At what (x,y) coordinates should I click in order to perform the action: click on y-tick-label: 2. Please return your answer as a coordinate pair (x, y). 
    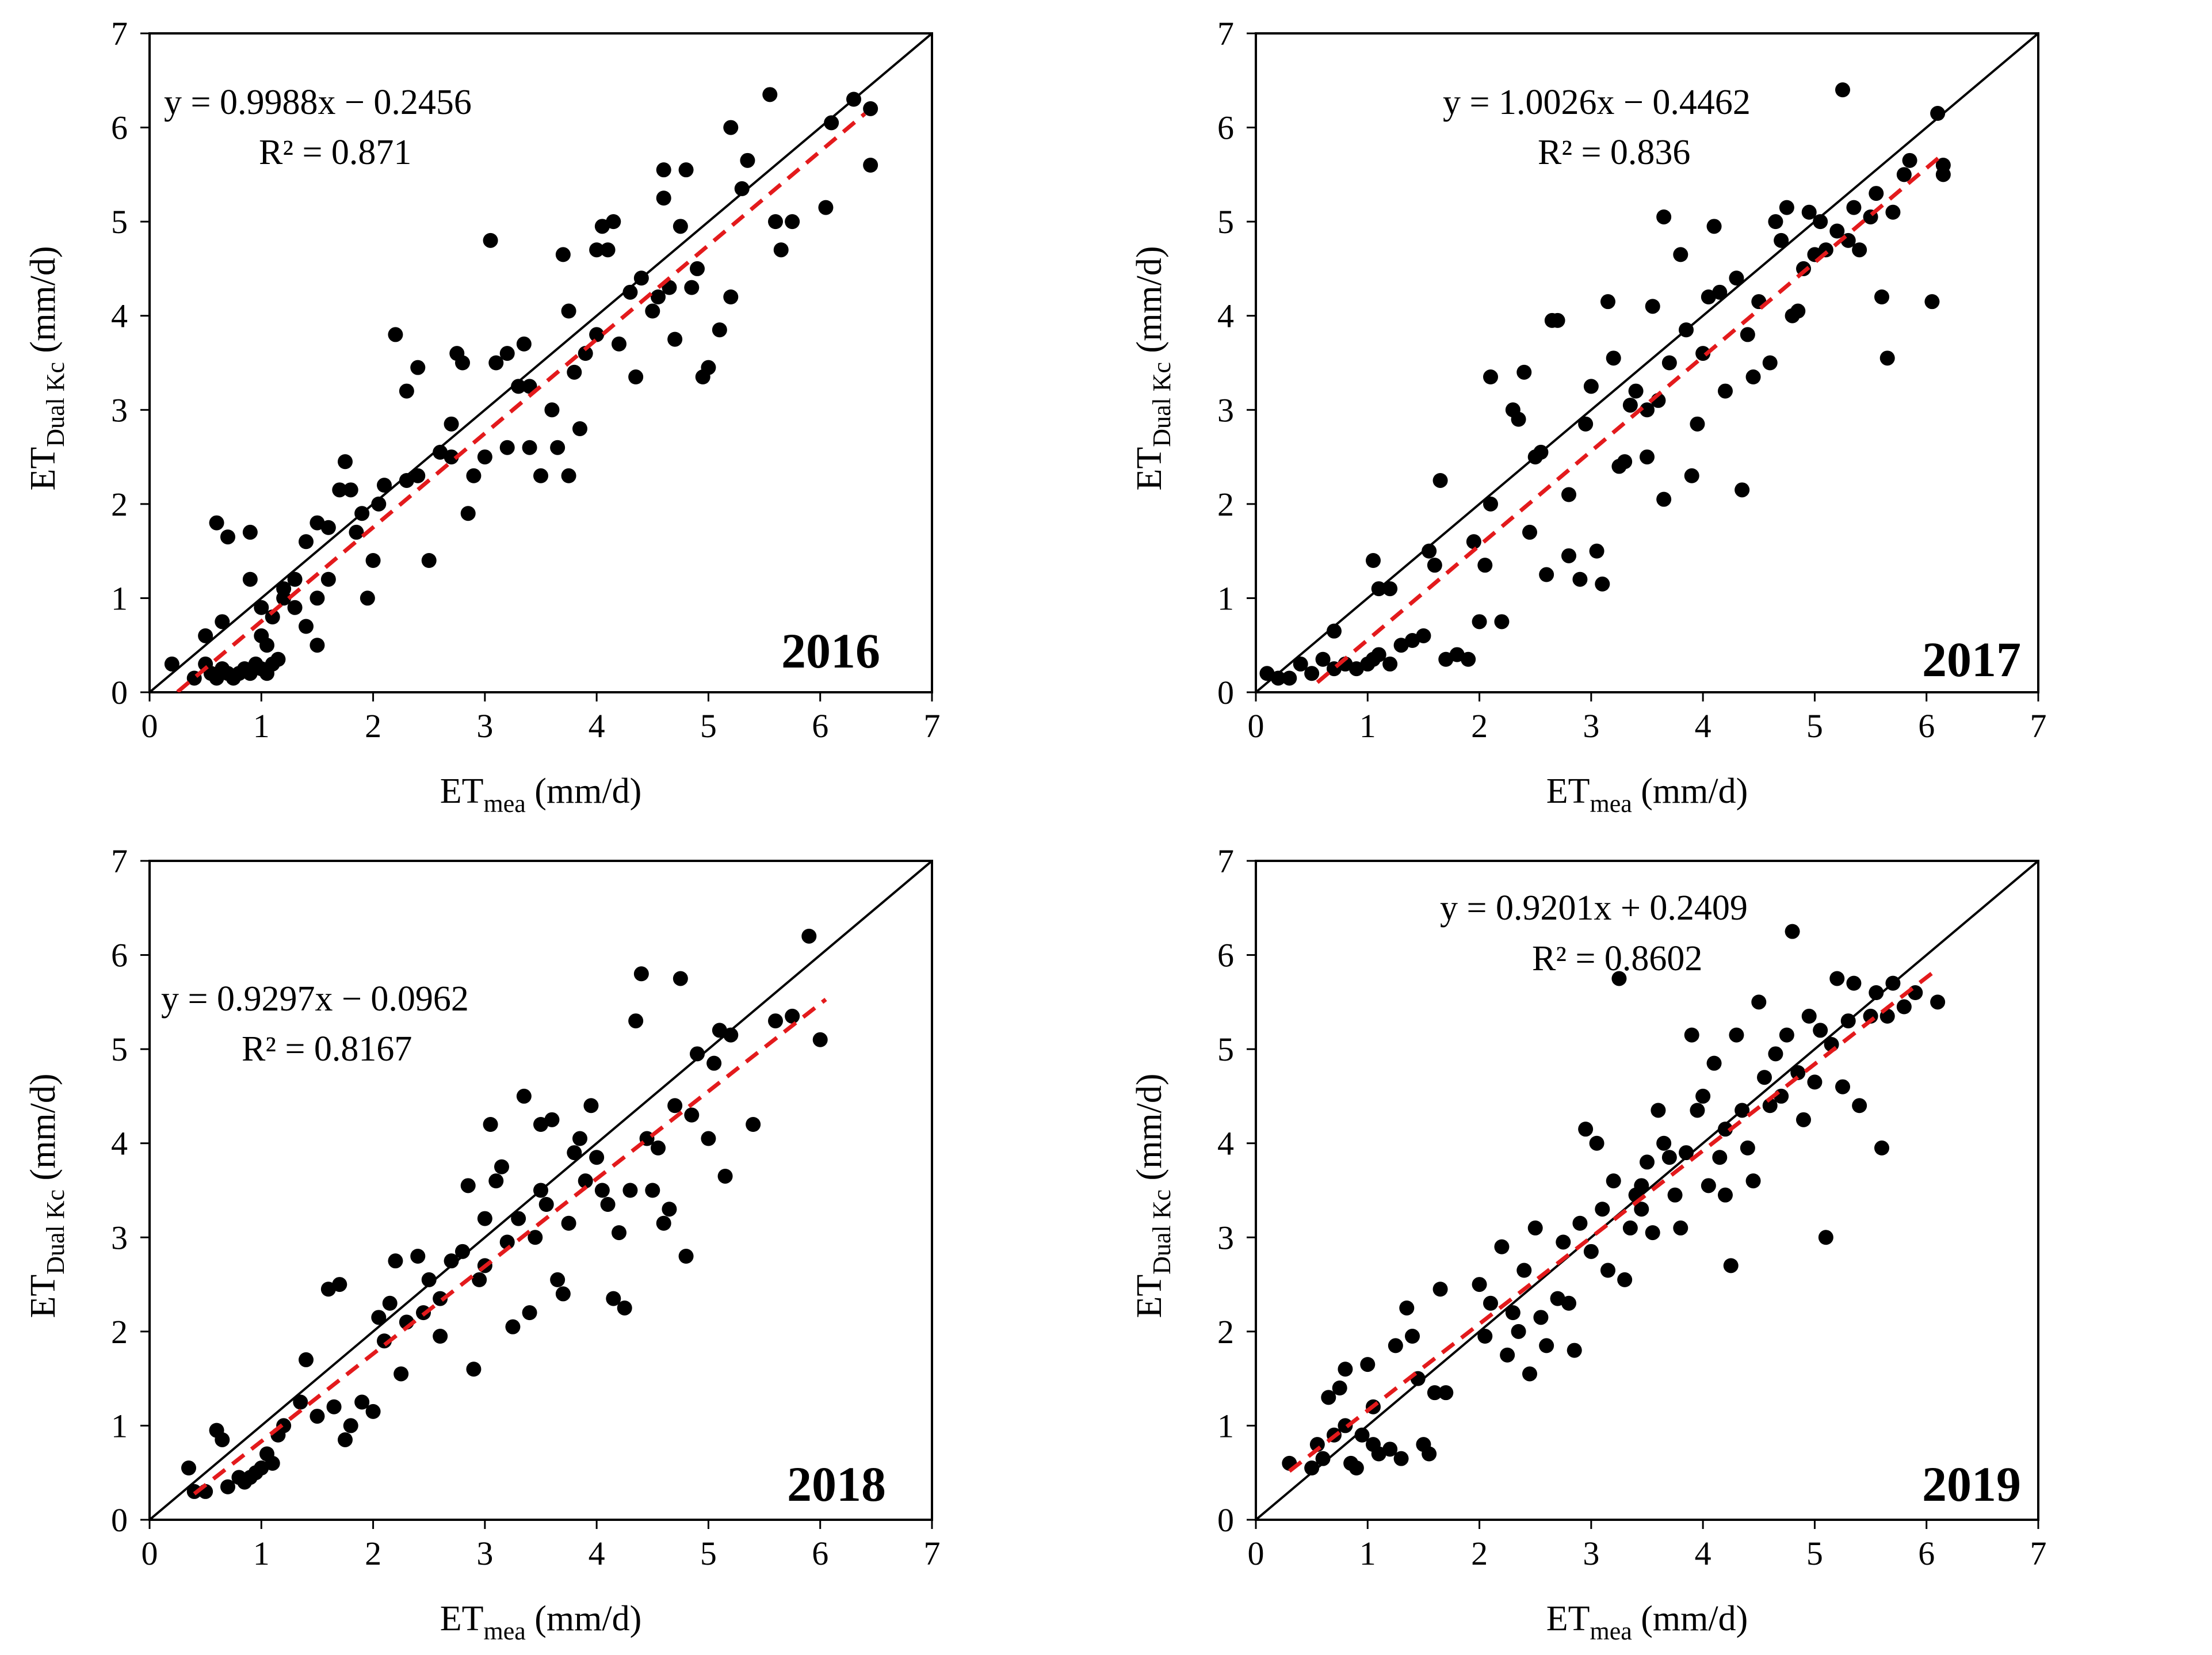
    Looking at the image, I should click on (119, 1332).